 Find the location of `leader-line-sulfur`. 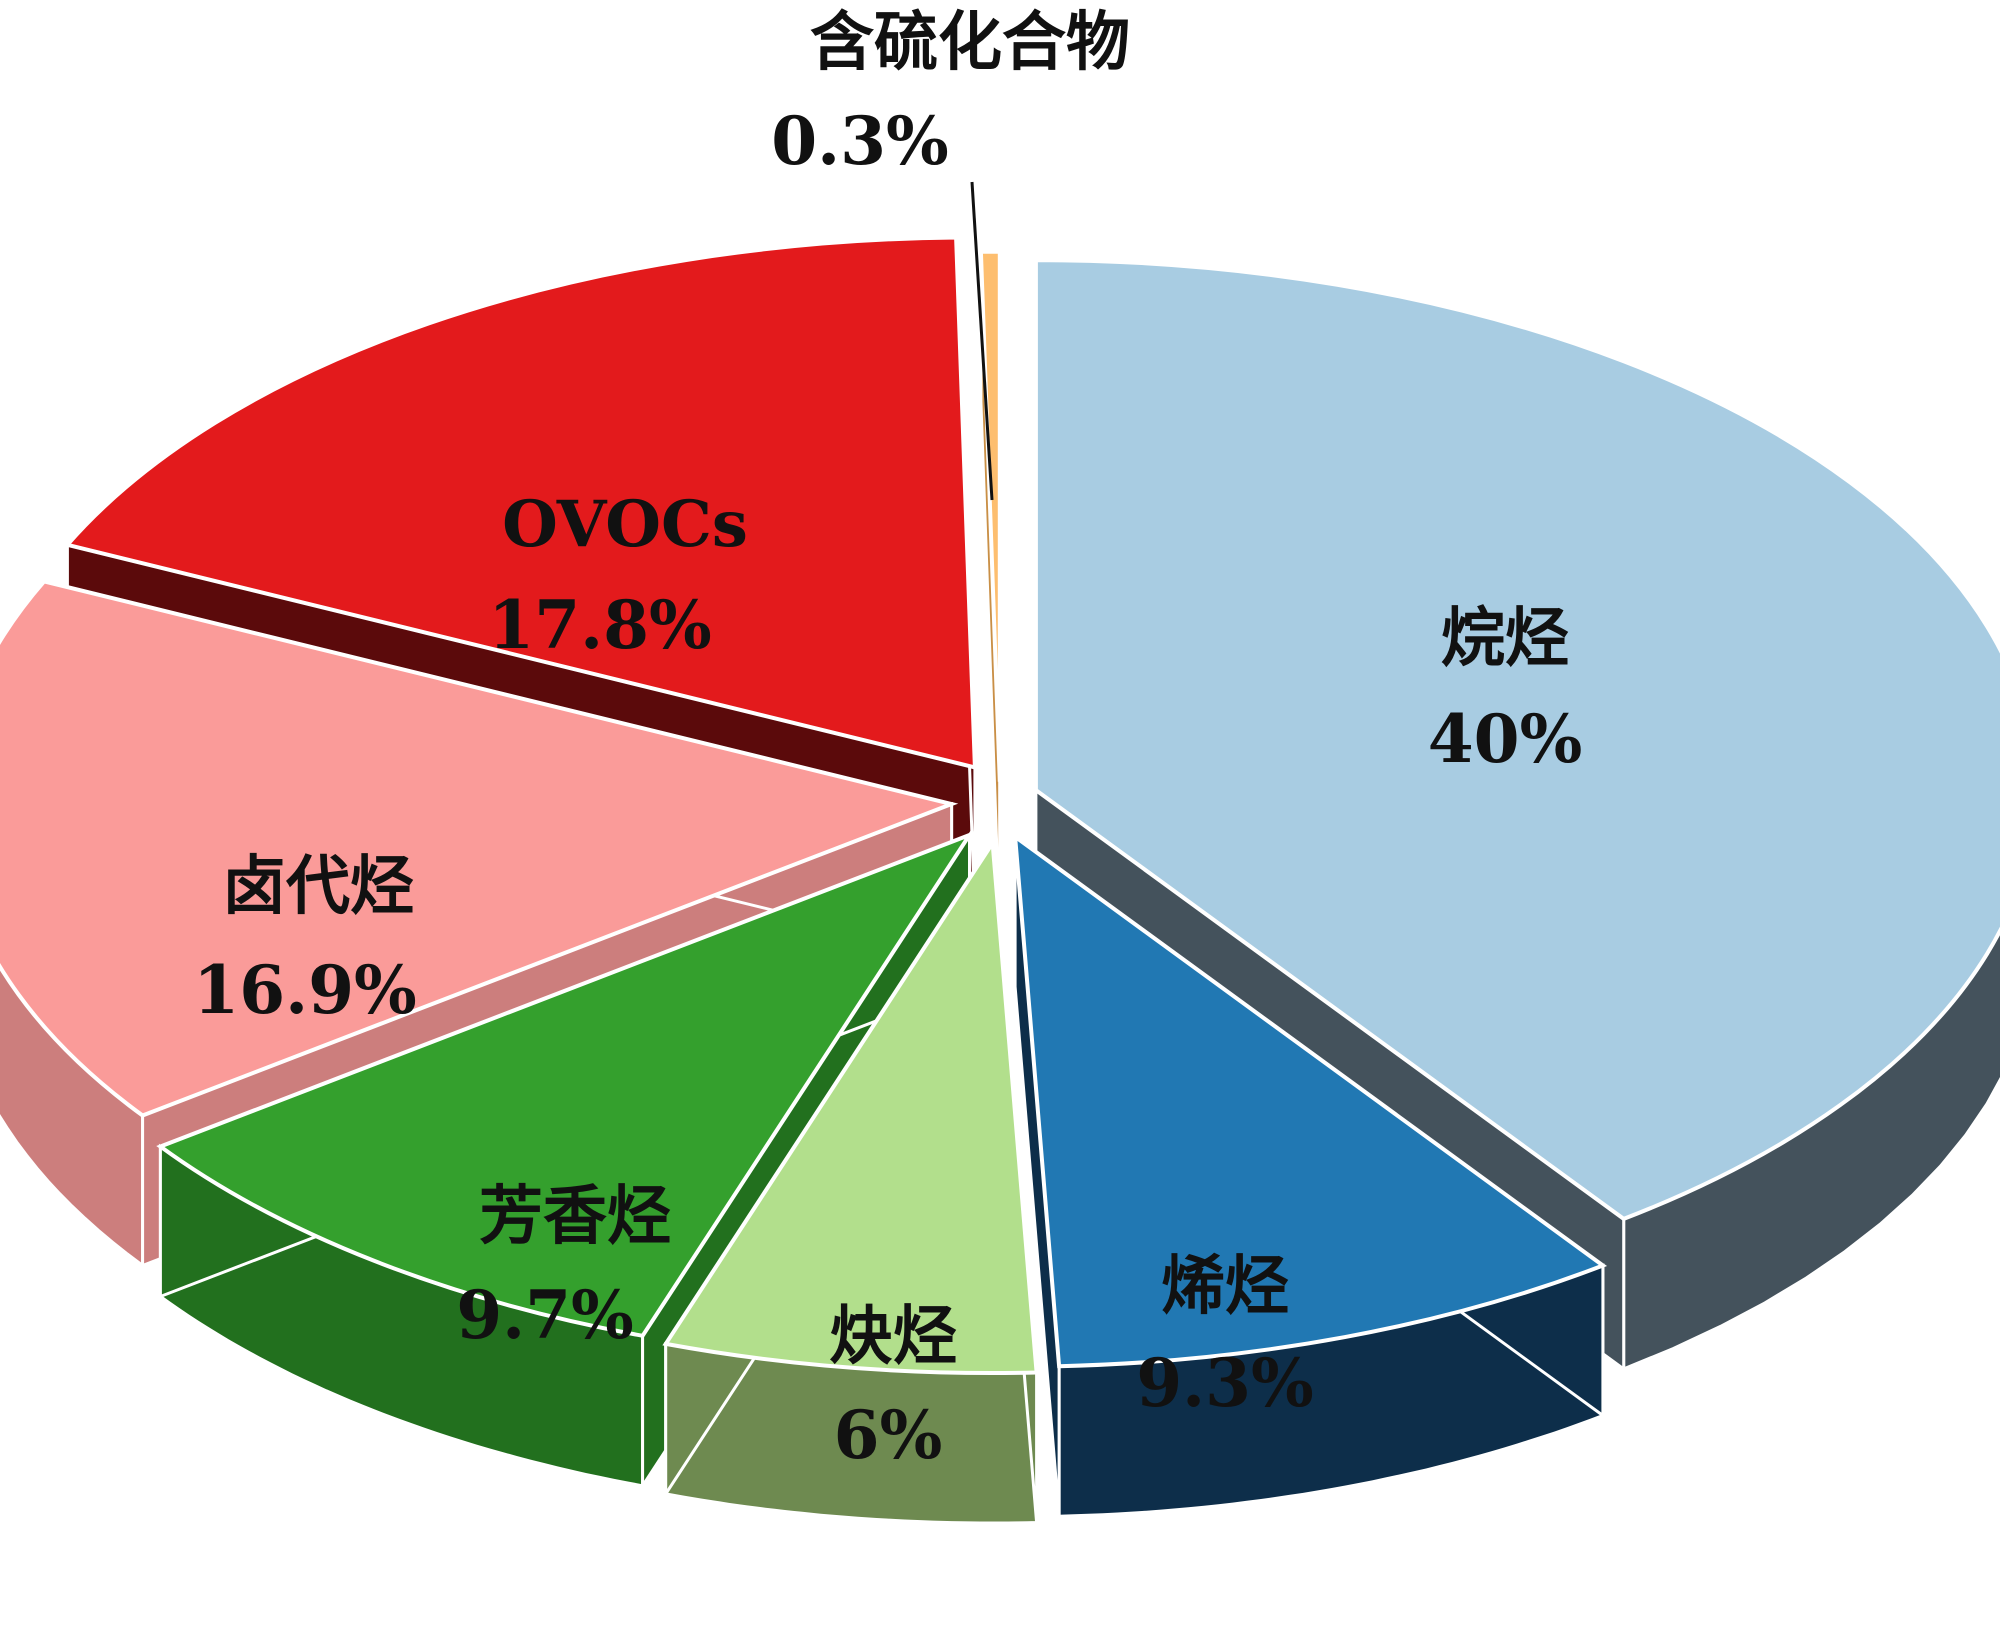

leader-line-sulfur is located at coordinates (982, 341).